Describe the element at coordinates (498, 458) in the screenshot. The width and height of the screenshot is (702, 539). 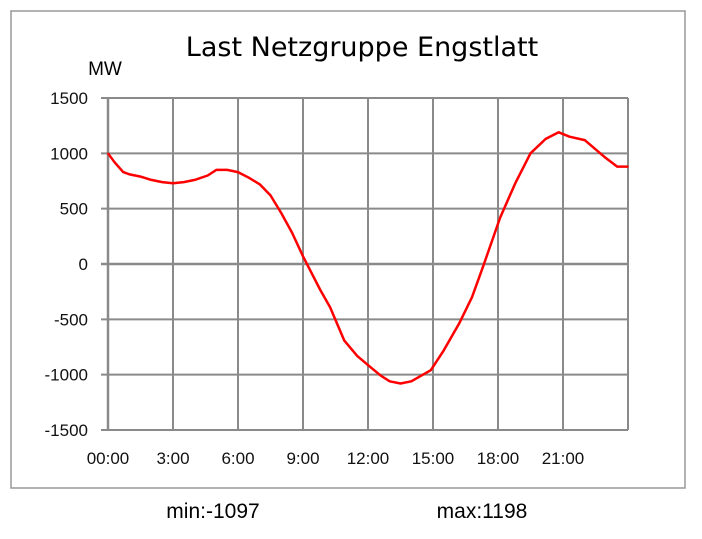
I see `x-tick-label: 18:00` at that location.